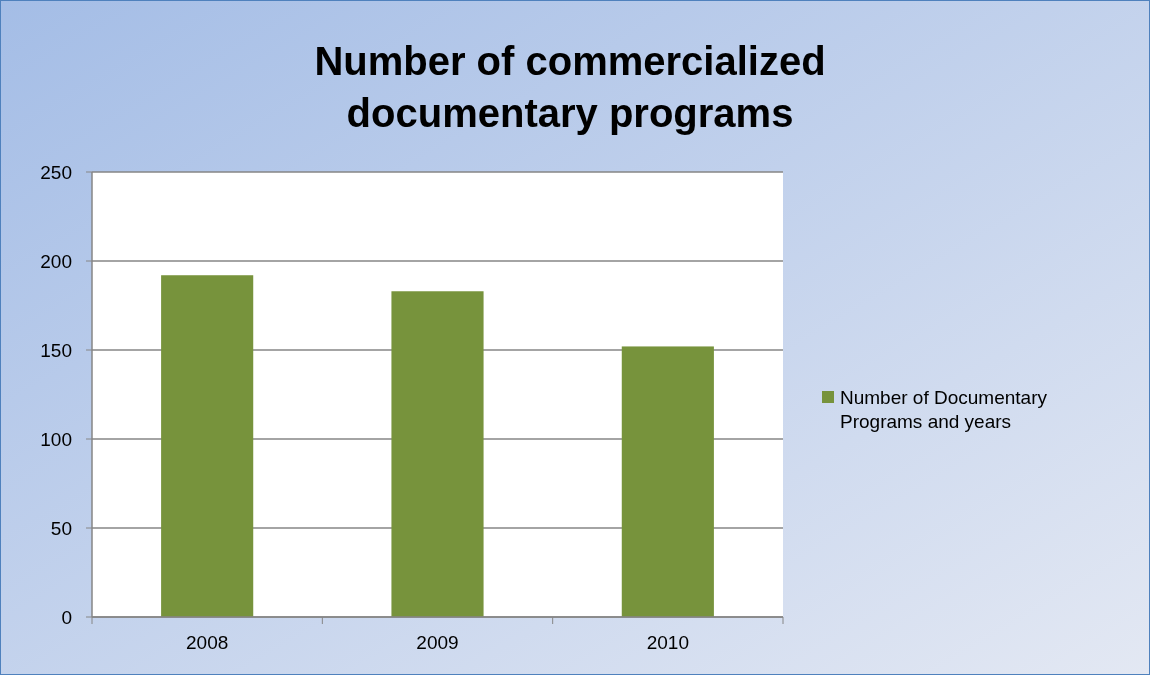  I want to click on x-tick-label: 2010, so click(667, 642).